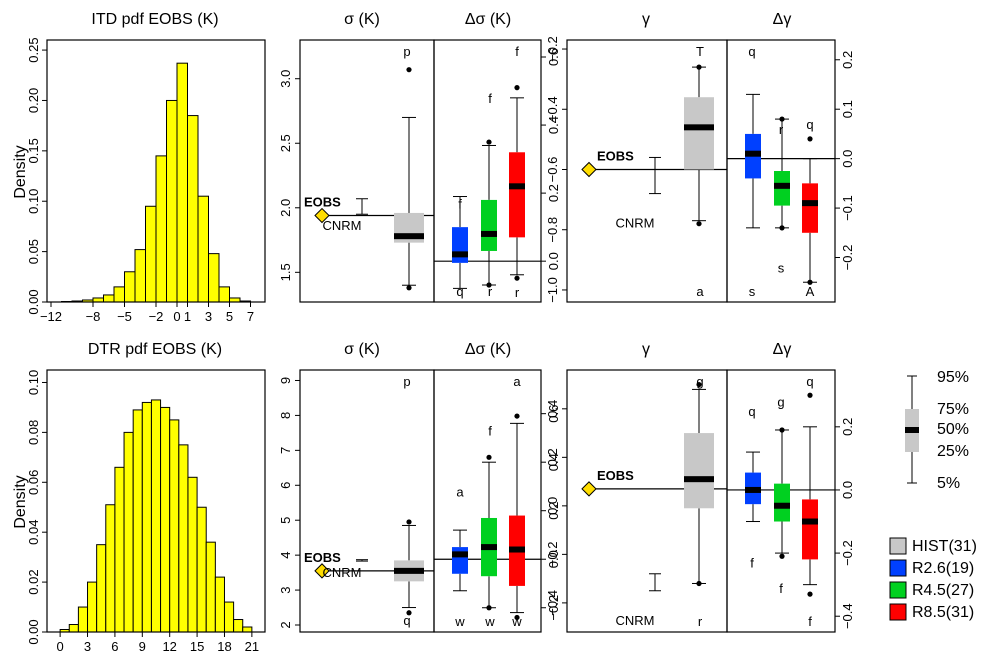 The width and height of the screenshot is (1001, 651). What do you see at coordinates (114, 645) in the screenshot?
I see `x-tick-label: 6` at bounding box center [114, 645].